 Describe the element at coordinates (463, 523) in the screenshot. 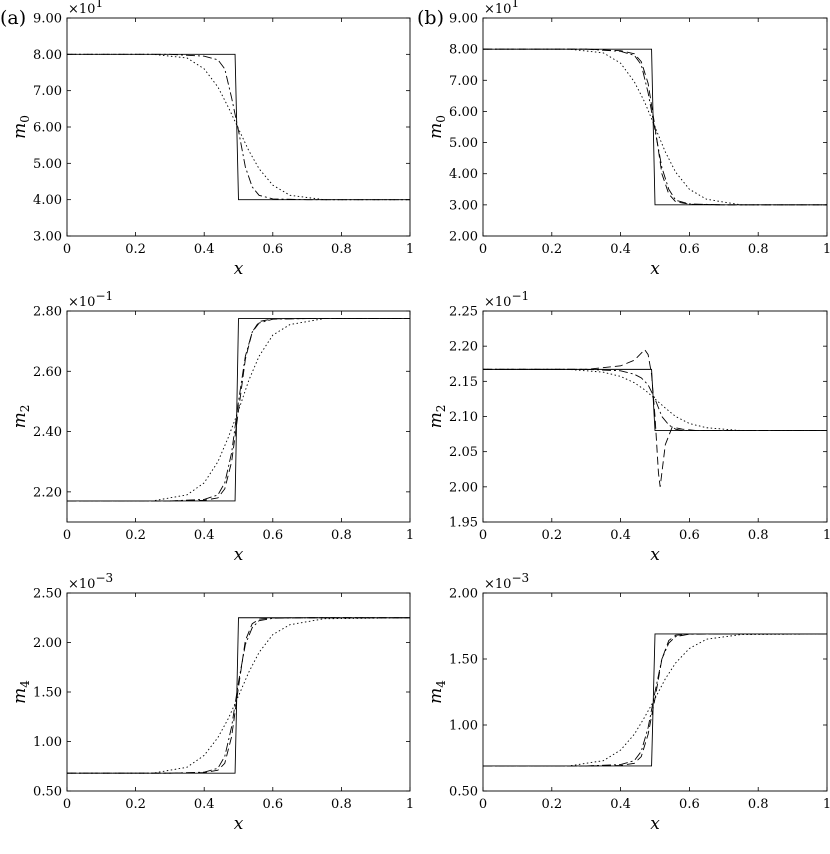

I see `y-tick-label: 1.95` at that location.